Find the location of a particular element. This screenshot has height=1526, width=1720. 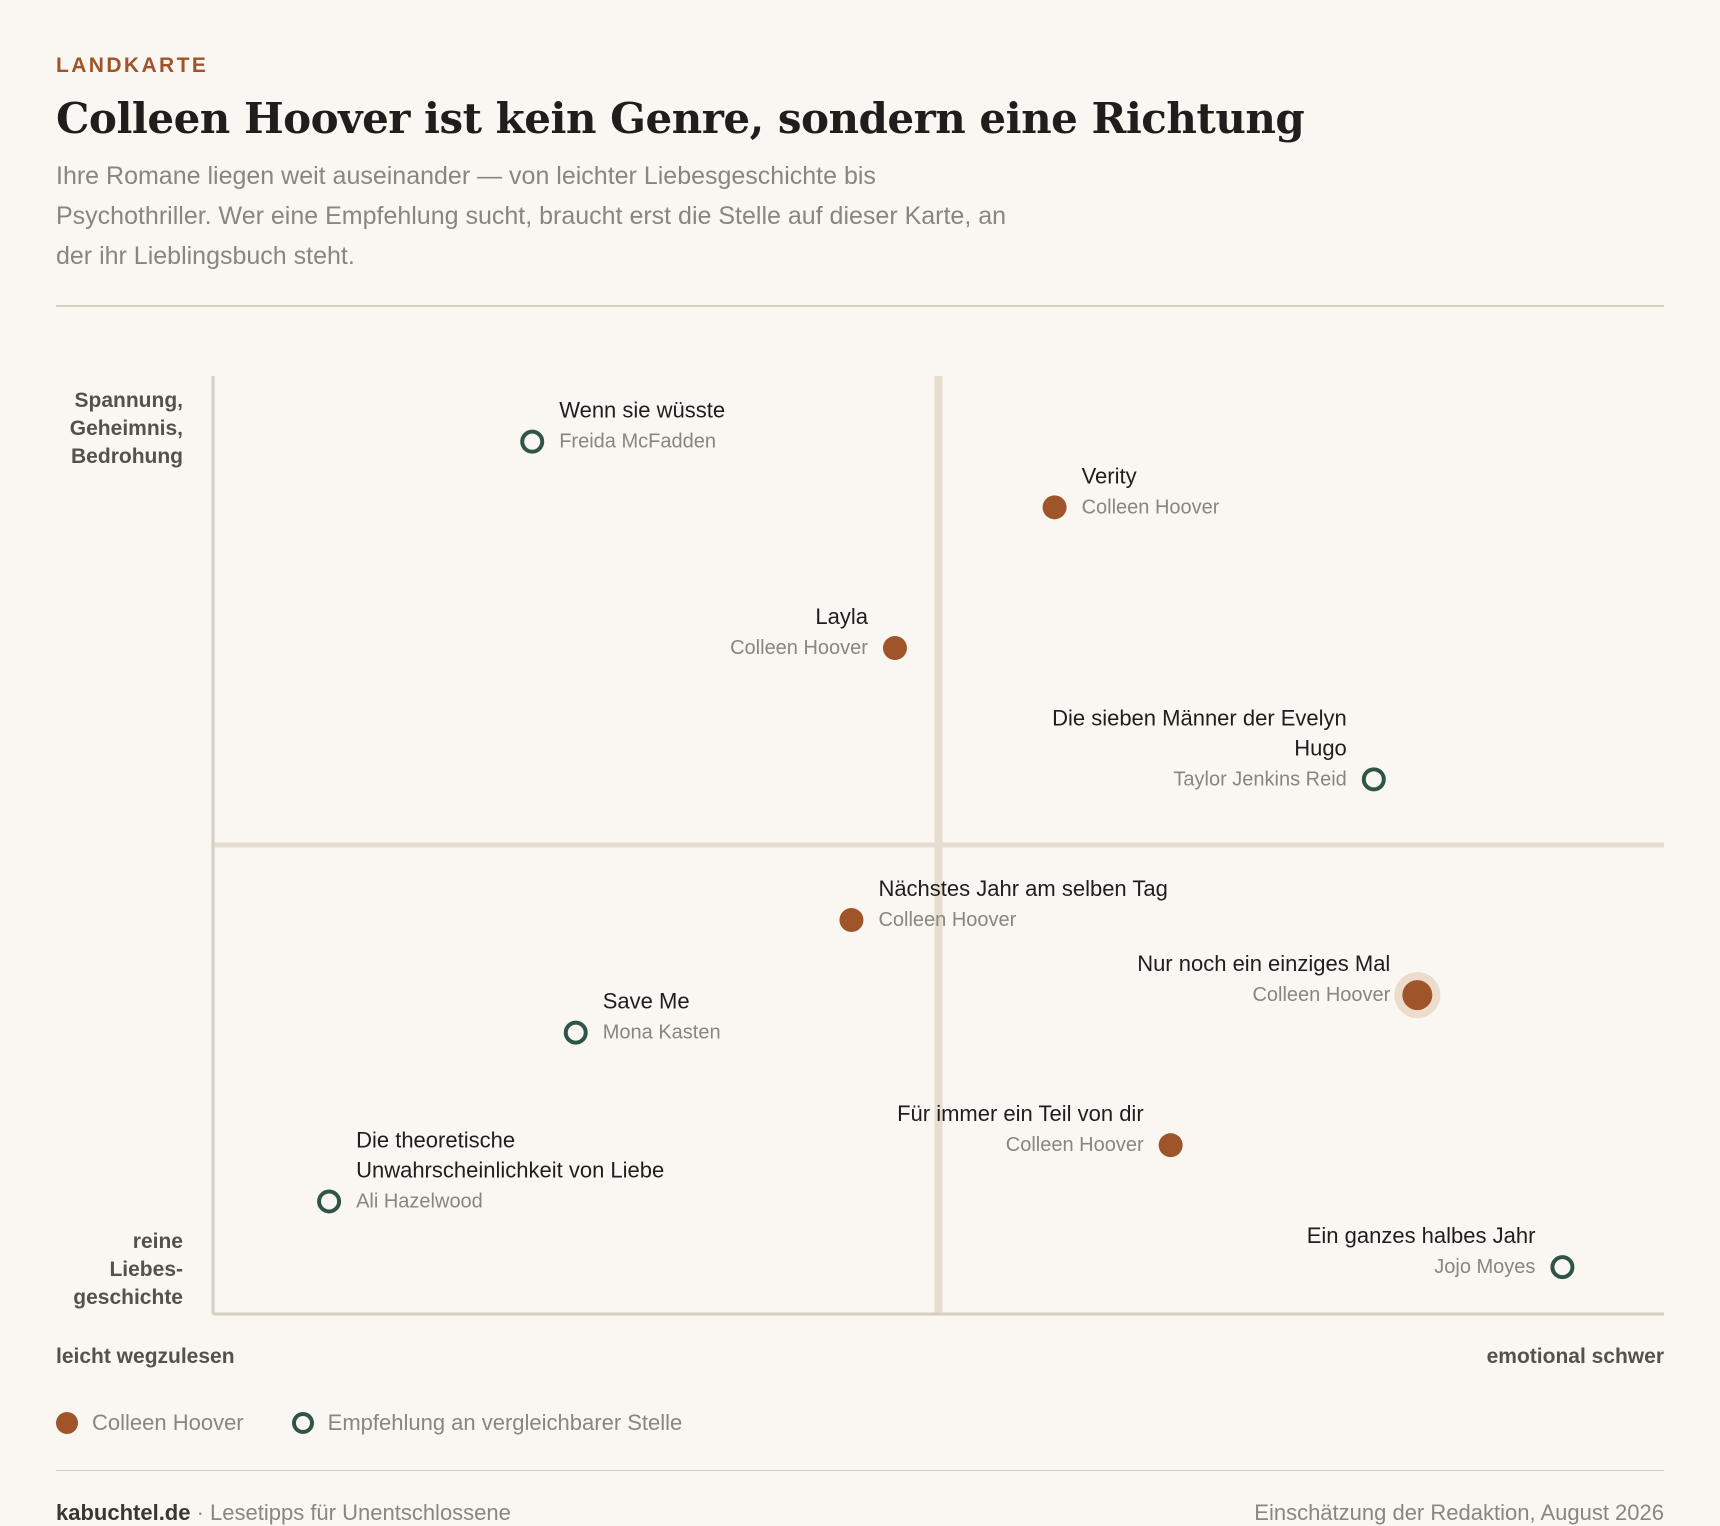

kicker: LANDKARTE is located at coordinates (132, 65).